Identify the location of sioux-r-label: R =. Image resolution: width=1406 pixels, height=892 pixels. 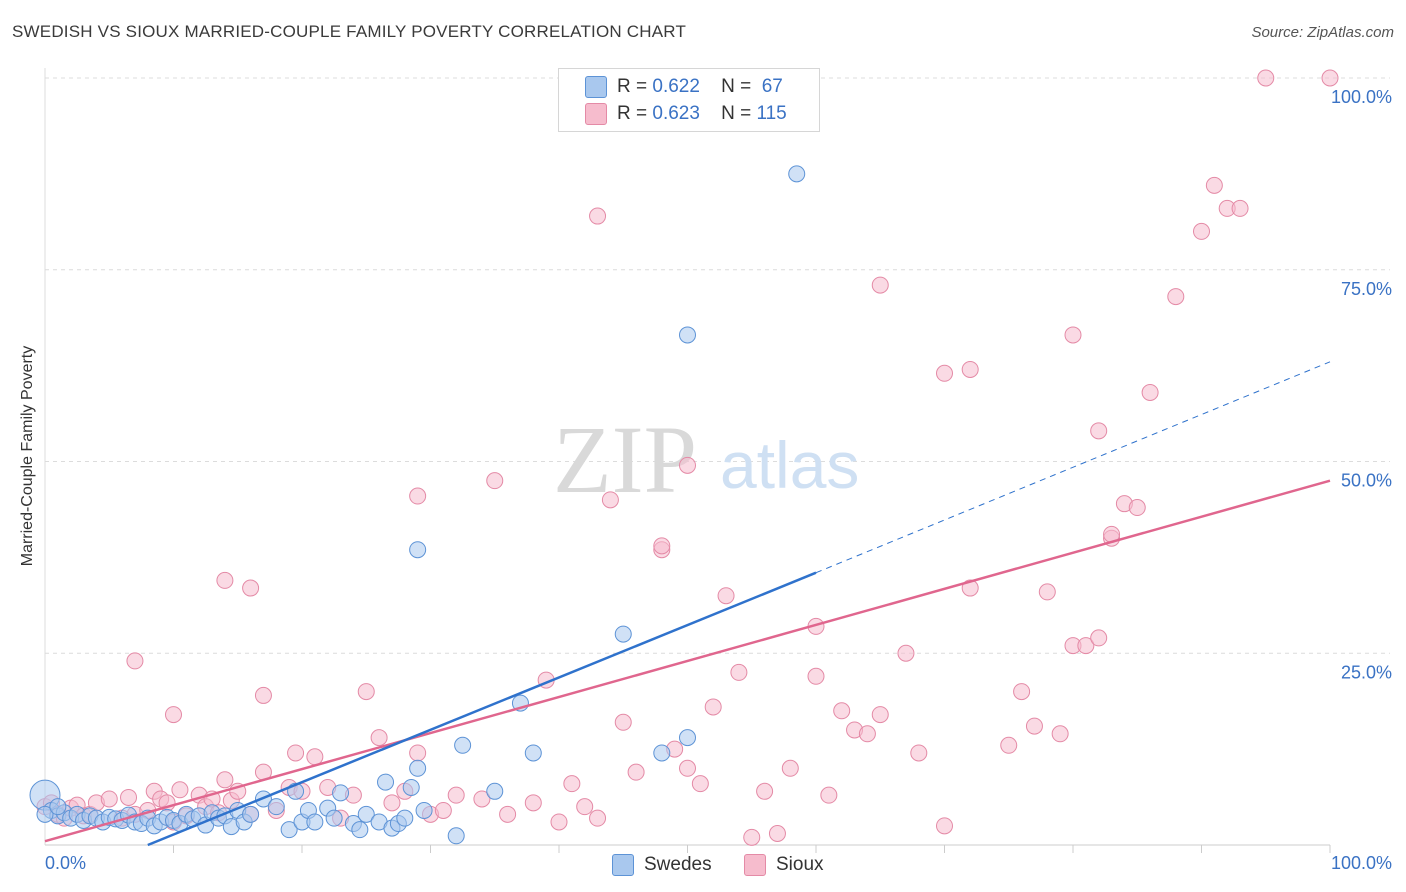
(632, 113).